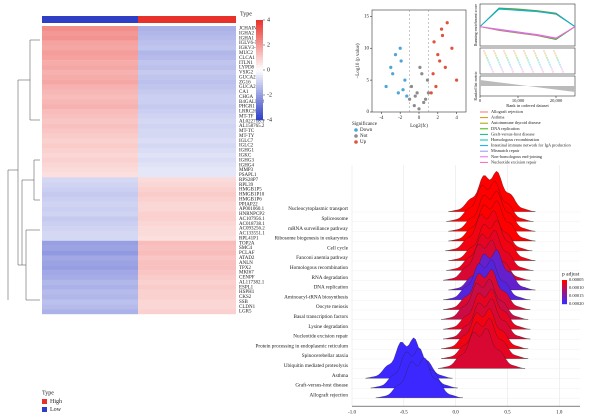 The image size is (600, 416). What do you see at coordinates (556, 101) in the screenshot?
I see `x-tick-label: 20,000` at bounding box center [556, 101].